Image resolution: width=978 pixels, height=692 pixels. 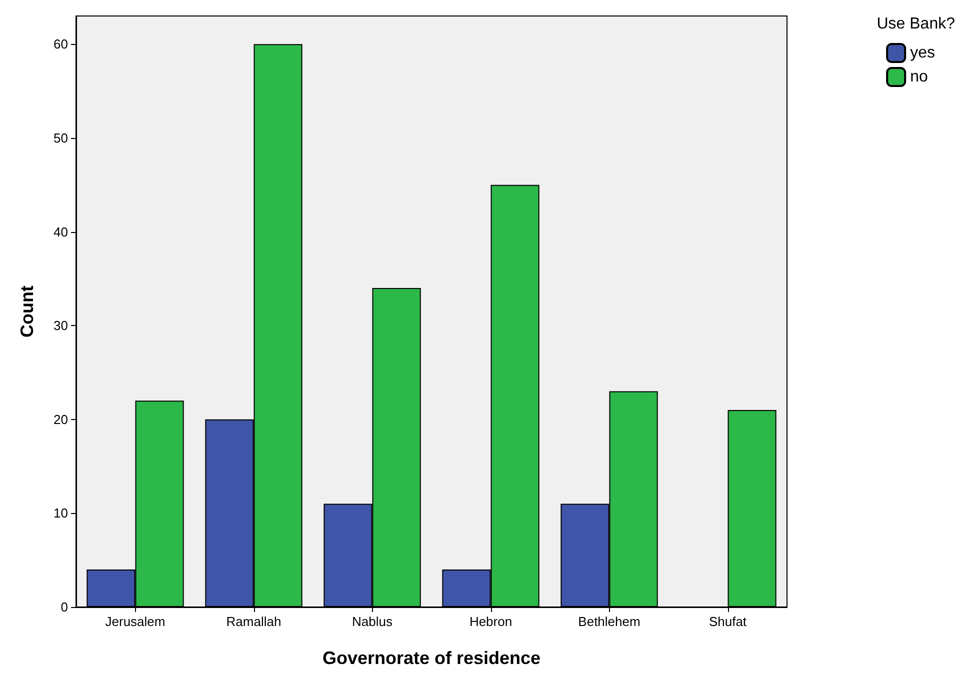 I want to click on x-tick-label: Jerusalem, so click(x=135, y=621).